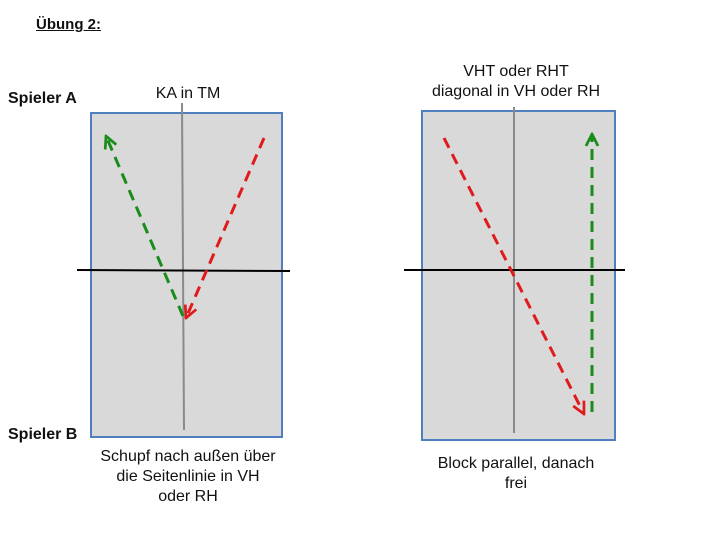 The image size is (720, 540). I want to click on player-b-label: Spieler B, so click(43, 434).